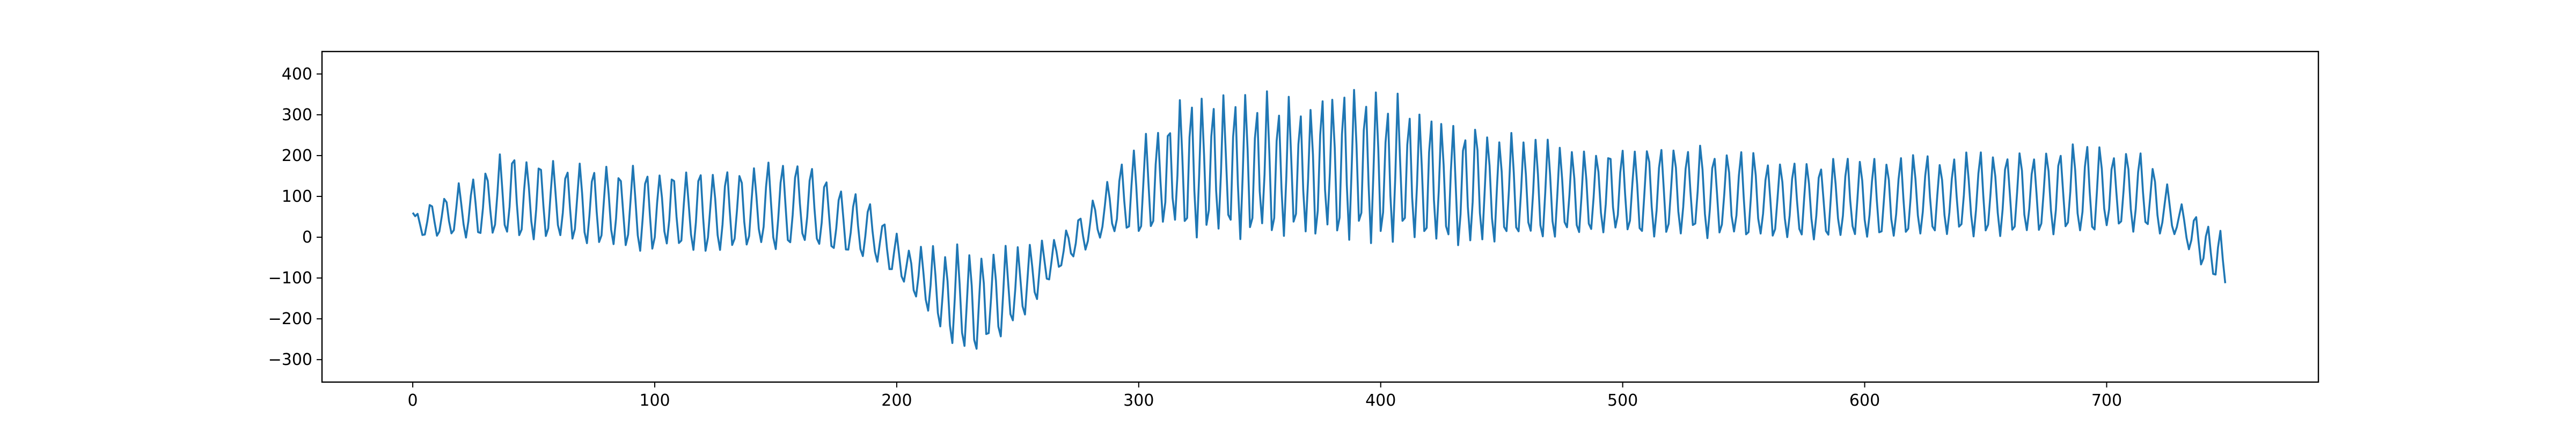 Image resolution: width=2576 pixels, height=432 pixels. Describe the element at coordinates (297, 156) in the screenshot. I see `y-tick-label: 200` at that location.